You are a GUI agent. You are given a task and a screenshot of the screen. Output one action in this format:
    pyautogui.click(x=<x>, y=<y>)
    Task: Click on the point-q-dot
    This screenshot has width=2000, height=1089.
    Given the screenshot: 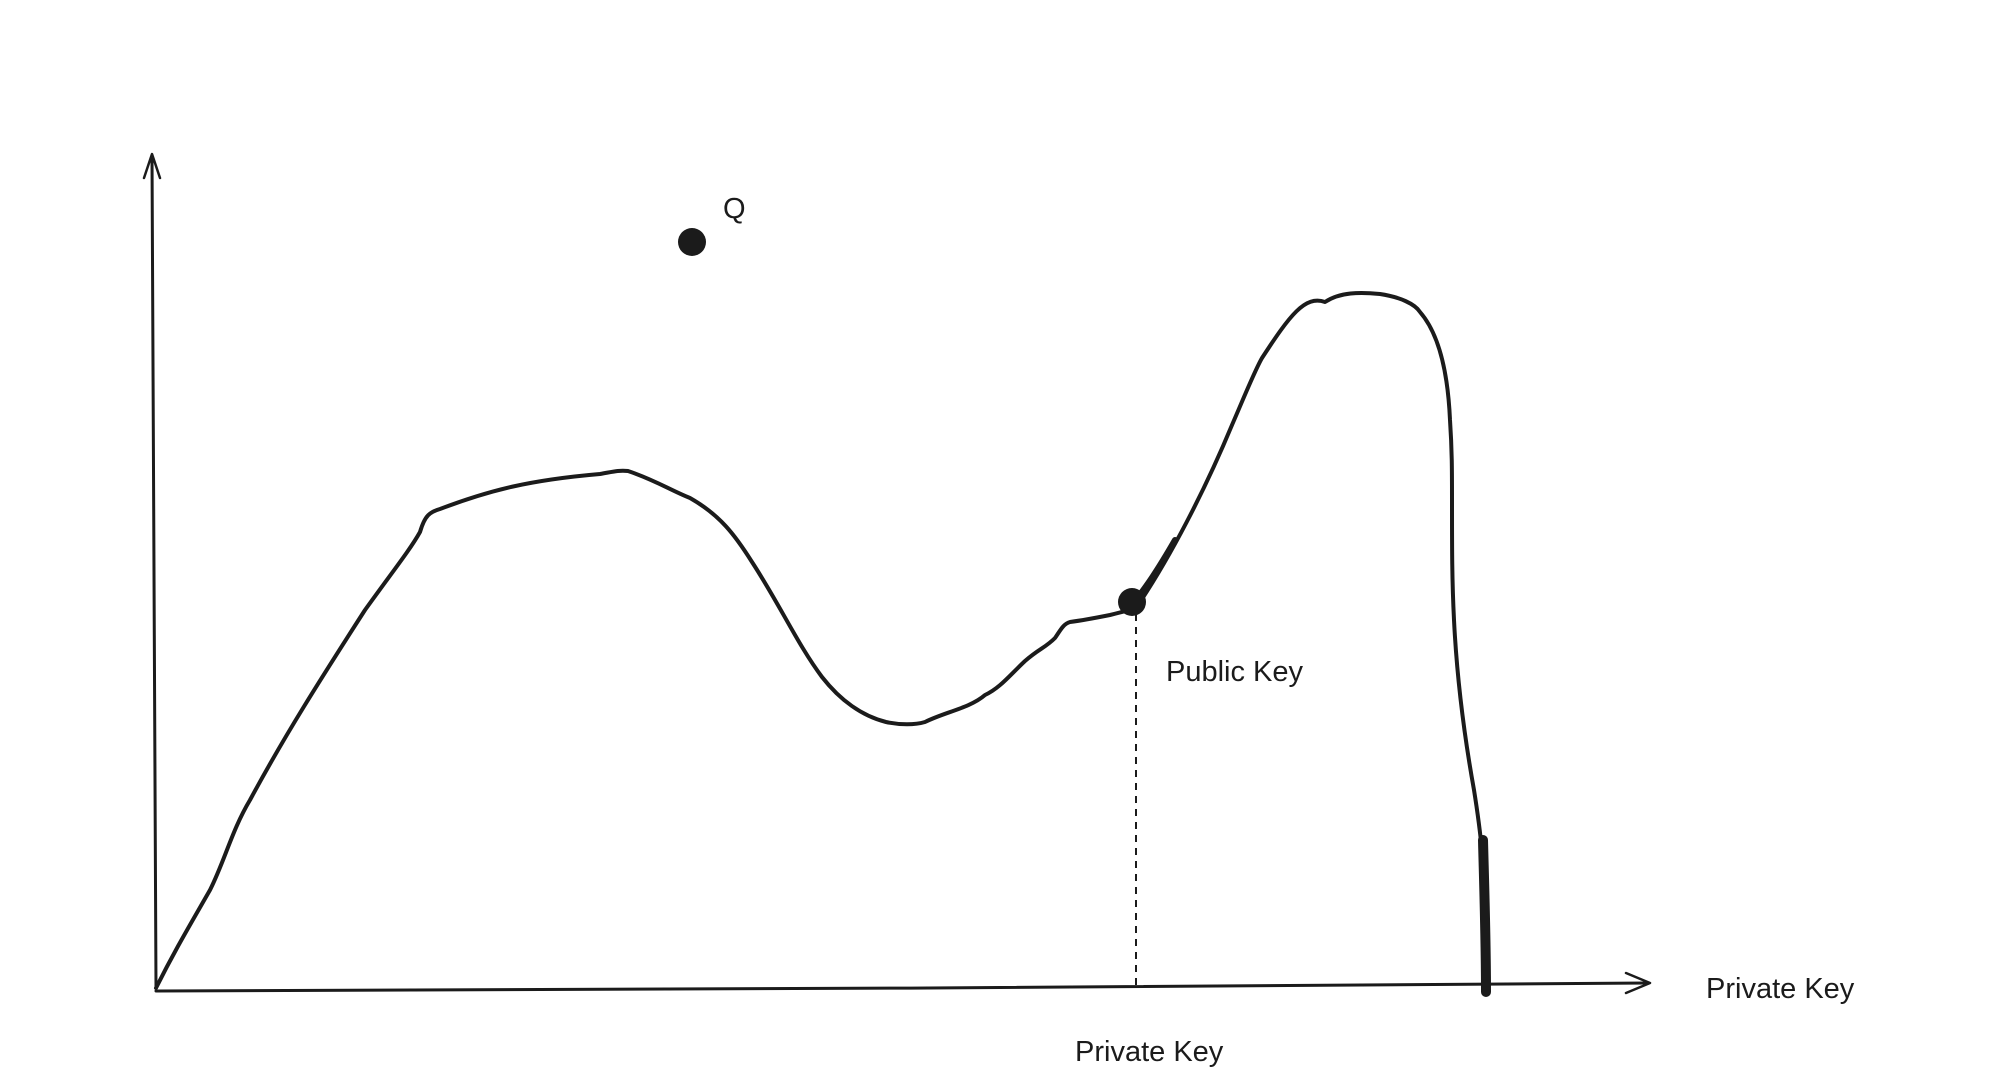 What is the action you would take?
    pyautogui.click(x=692, y=242)
    